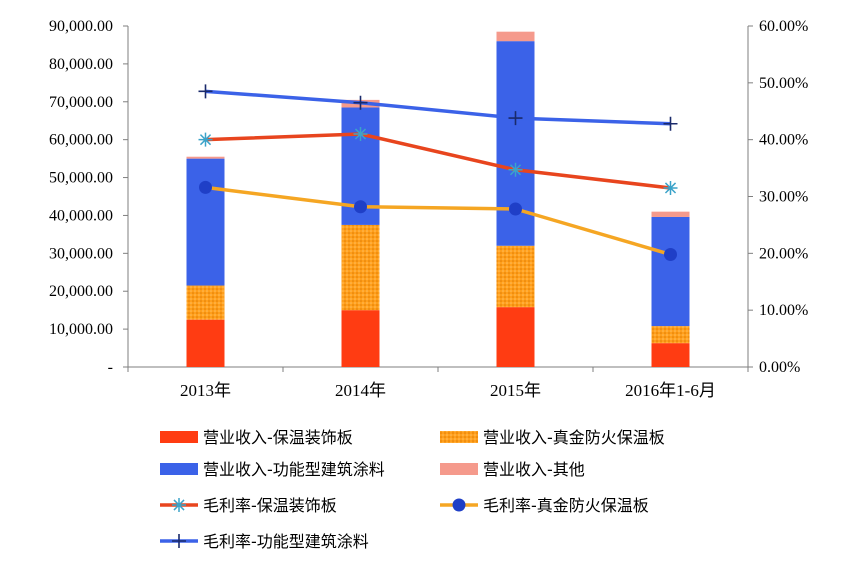 The width and height of the screenshot is (860, 568). I want to click on y-right-tick-label: 50.00%, so click(783, 83).